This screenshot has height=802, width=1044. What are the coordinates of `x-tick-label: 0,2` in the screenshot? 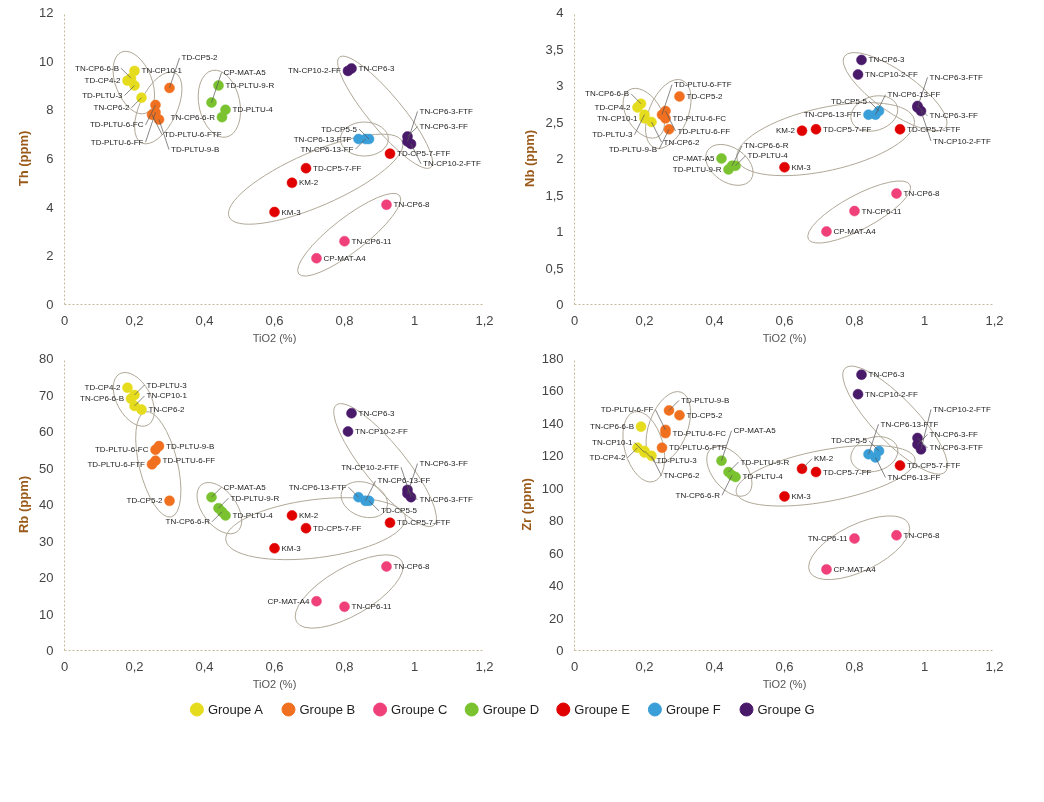 It's located at (644, 320).